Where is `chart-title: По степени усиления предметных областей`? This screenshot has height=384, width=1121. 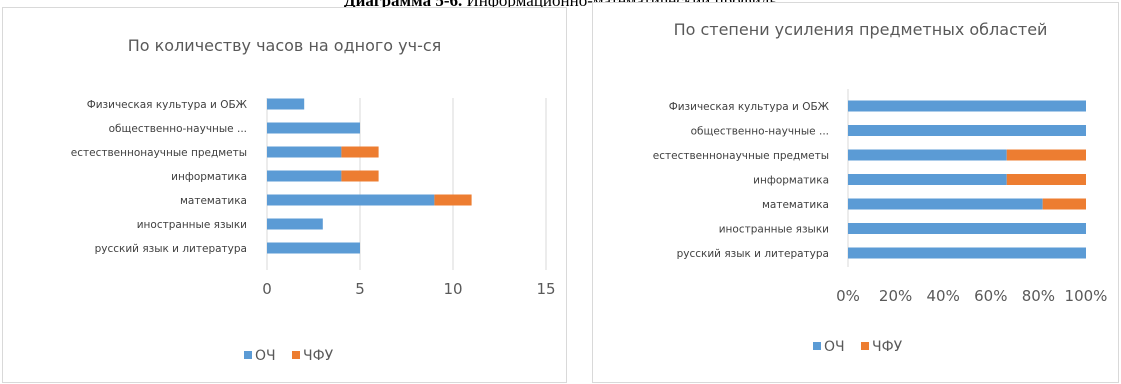 chart-title: По степени усиления предметных областей is located at coordinates (860, 29).